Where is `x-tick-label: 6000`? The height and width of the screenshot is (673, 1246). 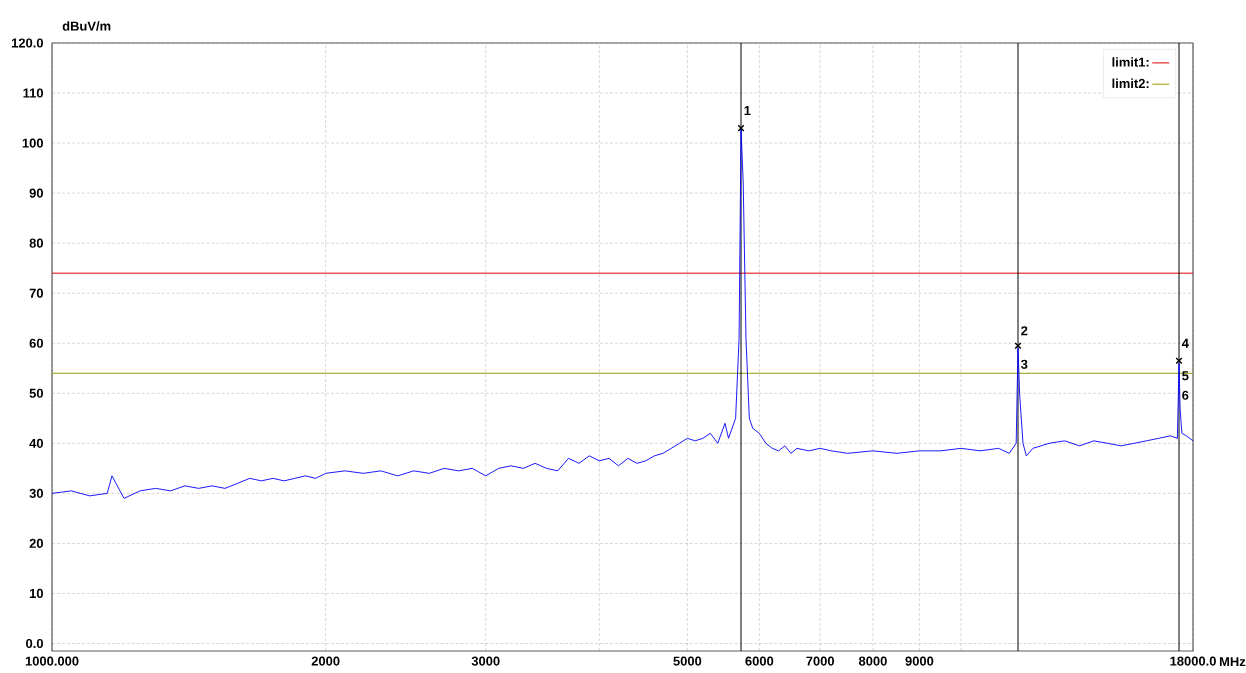 x-tick-label: 6000 is located at coordinates (759, 661).